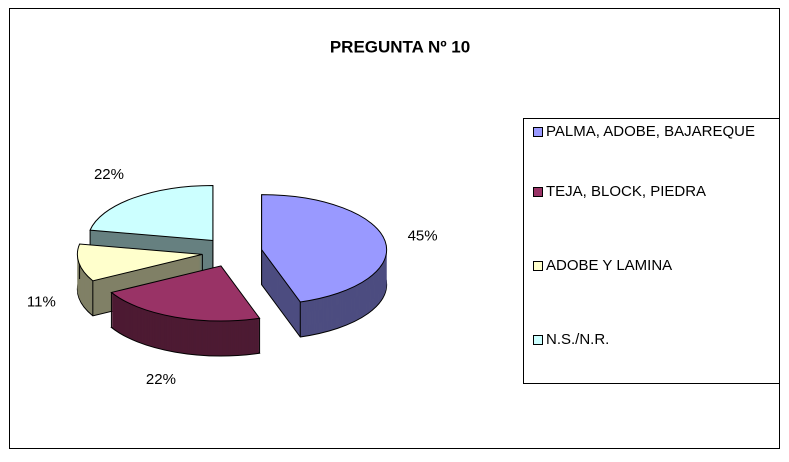 This screenshot has width=789, height=462. What do you see at coordinates (41, 302) in the screenshot?
I see `data-label: 11%` at bounding box center [41, 302].